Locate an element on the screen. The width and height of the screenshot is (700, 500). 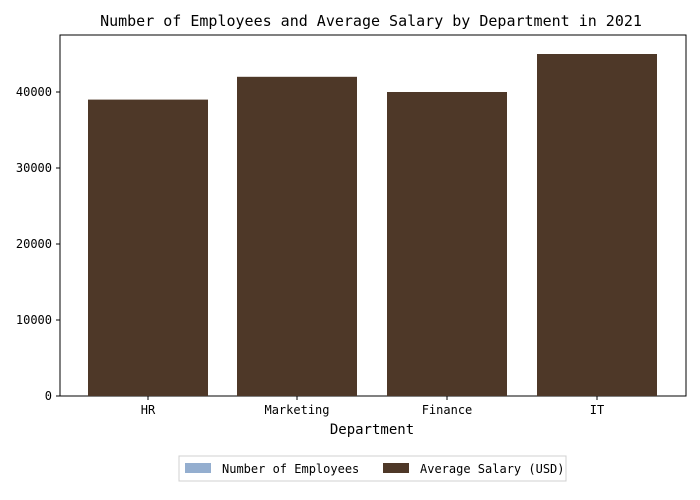
legend-label-average-salary: Average Salary (USD) is located at coordinates (492, 469).